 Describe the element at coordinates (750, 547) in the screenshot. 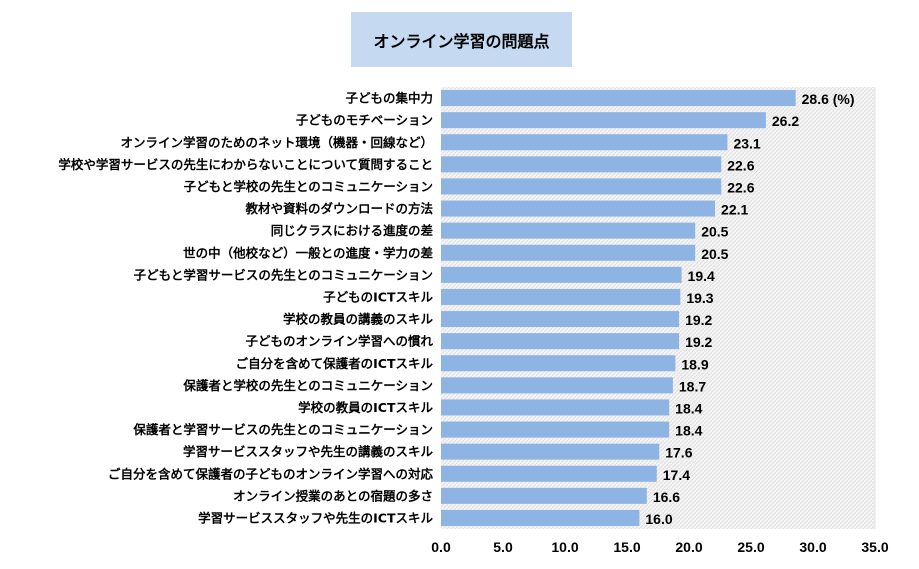

I see `x-tick-label: 25.0` at that location.